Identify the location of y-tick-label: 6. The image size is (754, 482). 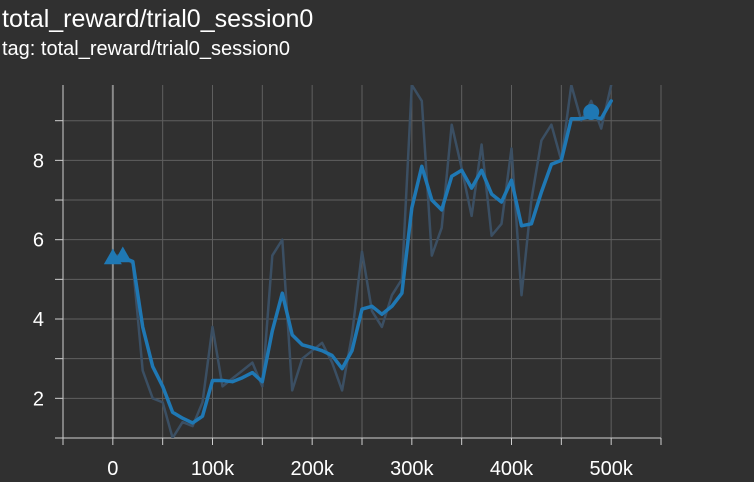
(38, 241).